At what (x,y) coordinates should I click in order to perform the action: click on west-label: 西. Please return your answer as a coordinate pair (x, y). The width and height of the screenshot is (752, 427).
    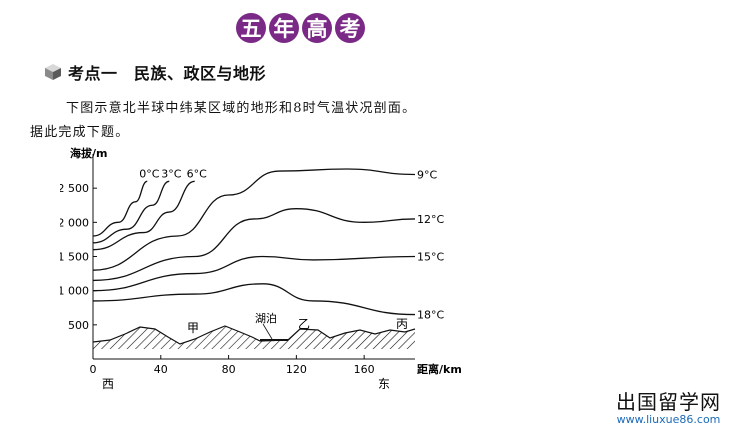
    Looking at the image, I should click on (108, 384).